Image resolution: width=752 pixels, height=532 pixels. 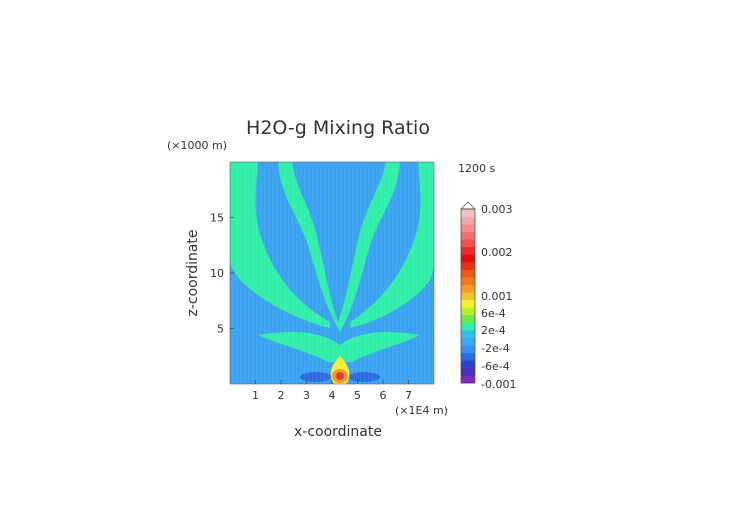 What do you see at coordinates (255, 395) in the screenshot?
I see `x-tick-label: 1` at bounding box center [255, 395].